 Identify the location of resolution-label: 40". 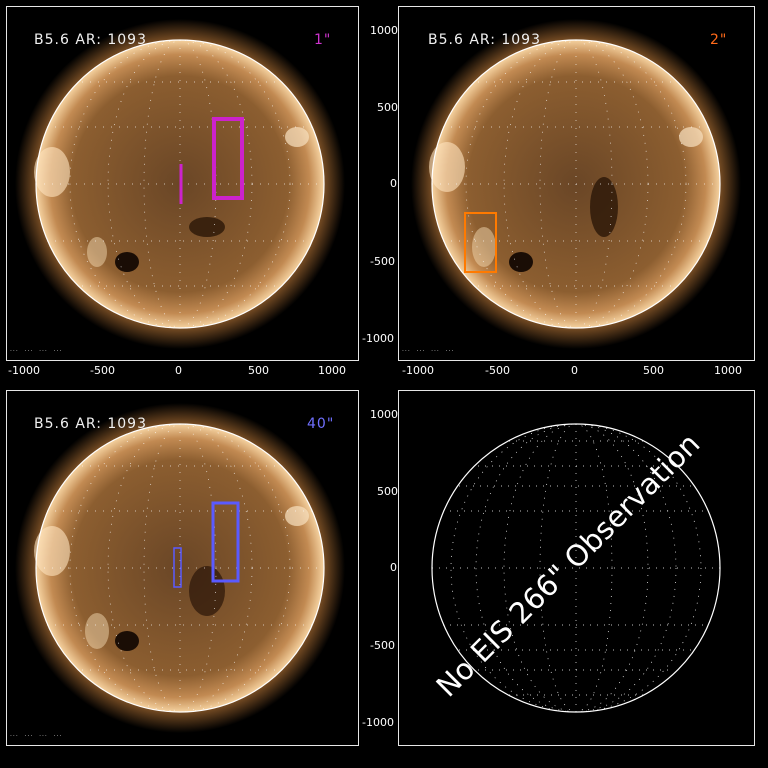
(321, 424).